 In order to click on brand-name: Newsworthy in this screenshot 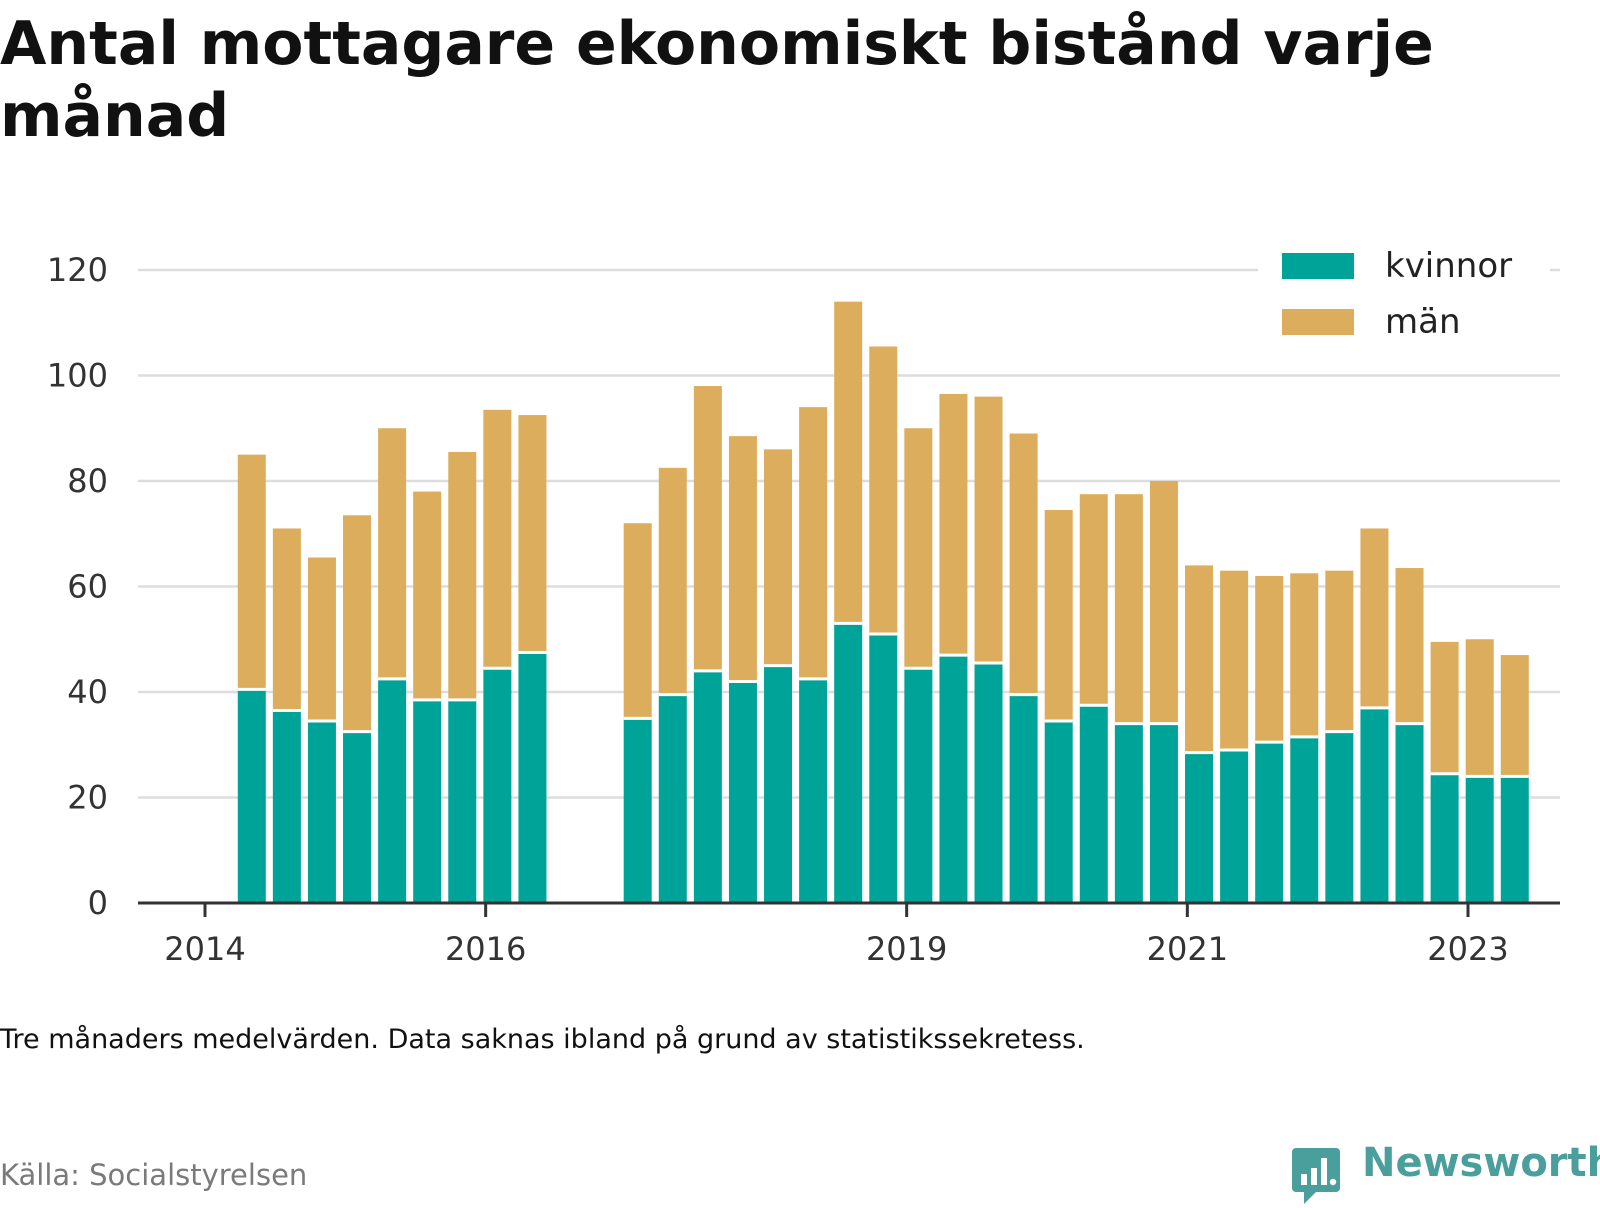, I will do `click(1481, 1163)`.